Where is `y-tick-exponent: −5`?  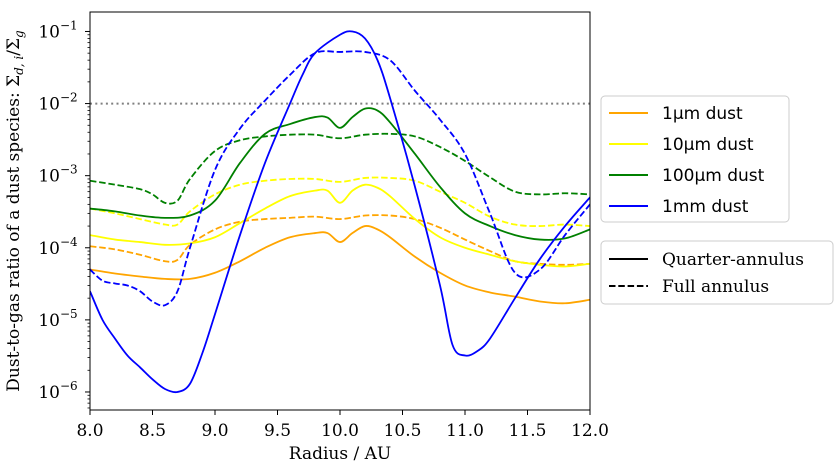
y-tick-exponent: −5 is located at coordinates (69, 314).